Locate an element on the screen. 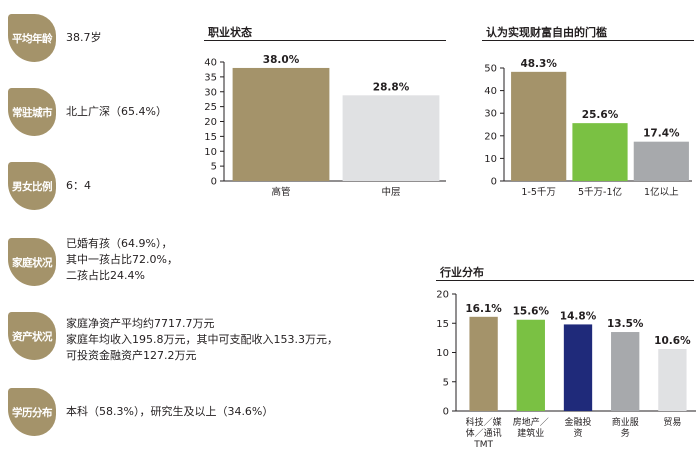 Image resolution: width=700 pixels, height=459 pixels. stat-value: 6：4 is located at coordinates (78, 185).